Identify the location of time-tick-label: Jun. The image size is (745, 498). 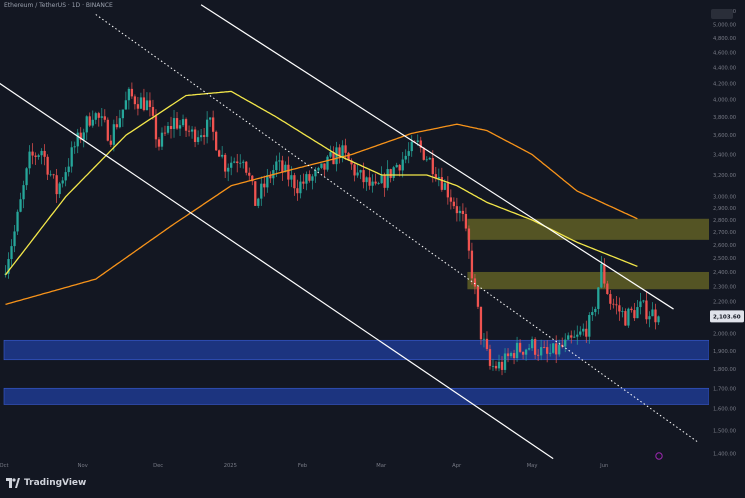
(603, 466).